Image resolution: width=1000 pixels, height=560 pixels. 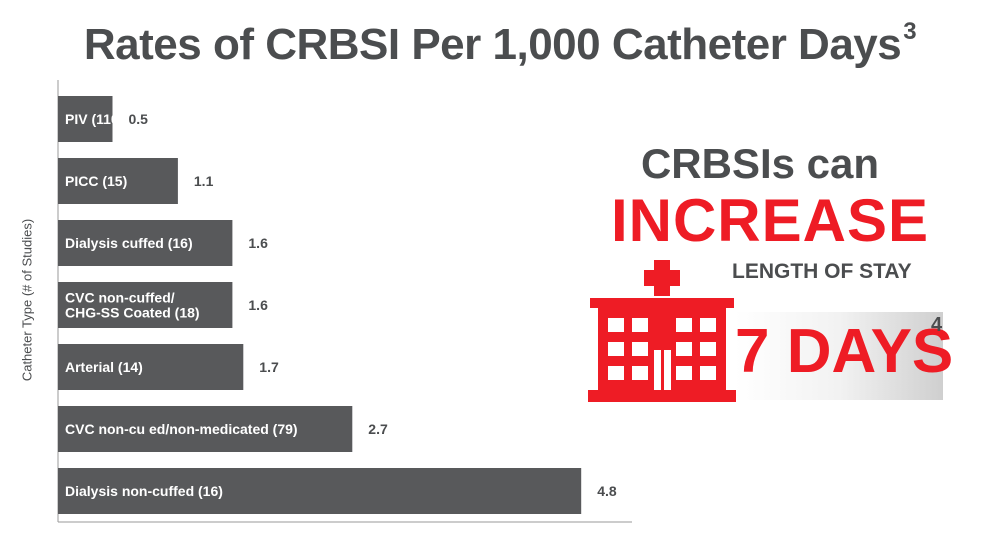 I want to click on promo-days: 7 DAYS, so click(x=844, y=351).